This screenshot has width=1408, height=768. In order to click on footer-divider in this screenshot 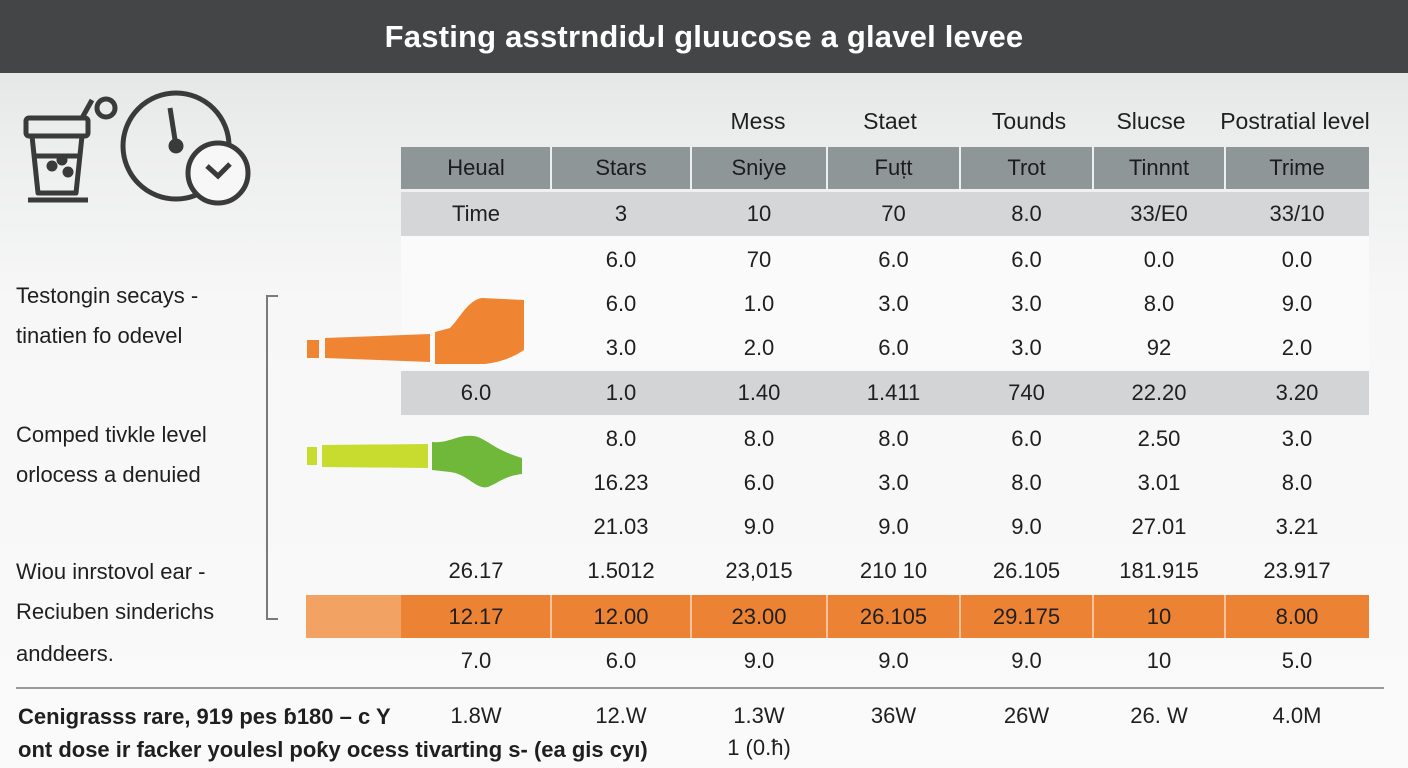, I will do `click(700, 688)`.